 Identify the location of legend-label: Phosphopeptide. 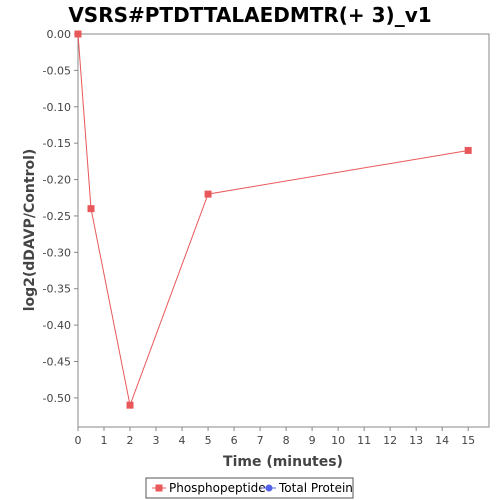
(217, 488).